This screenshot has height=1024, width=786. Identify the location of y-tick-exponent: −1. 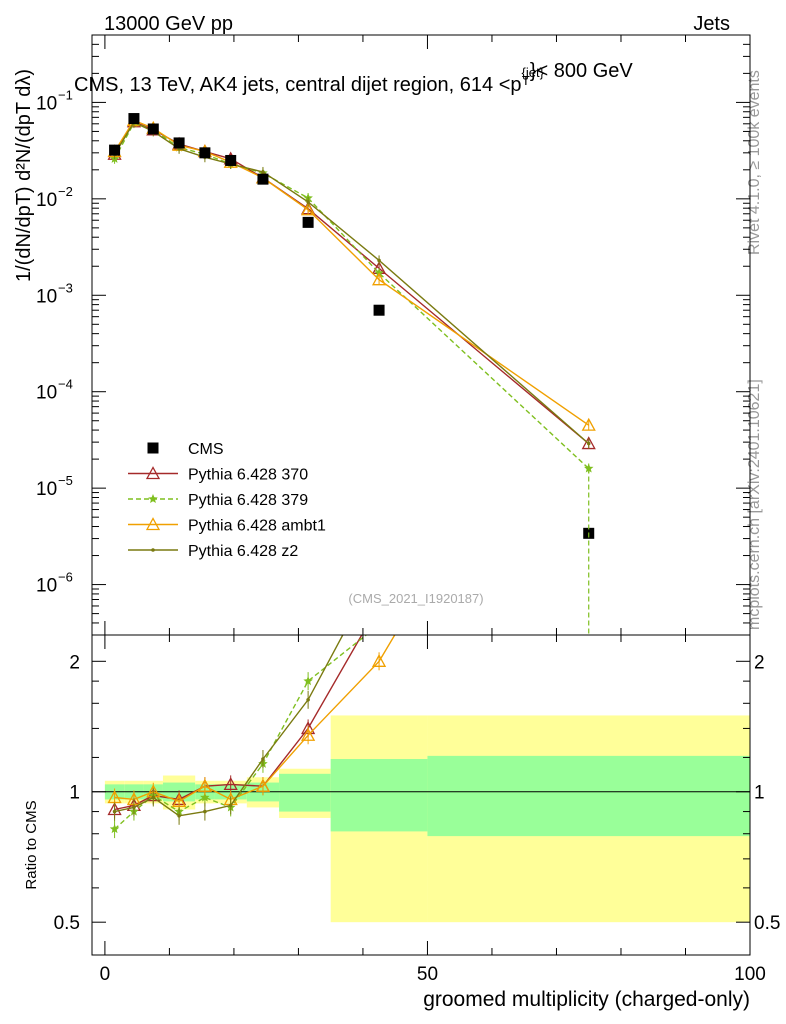
(65, 94).